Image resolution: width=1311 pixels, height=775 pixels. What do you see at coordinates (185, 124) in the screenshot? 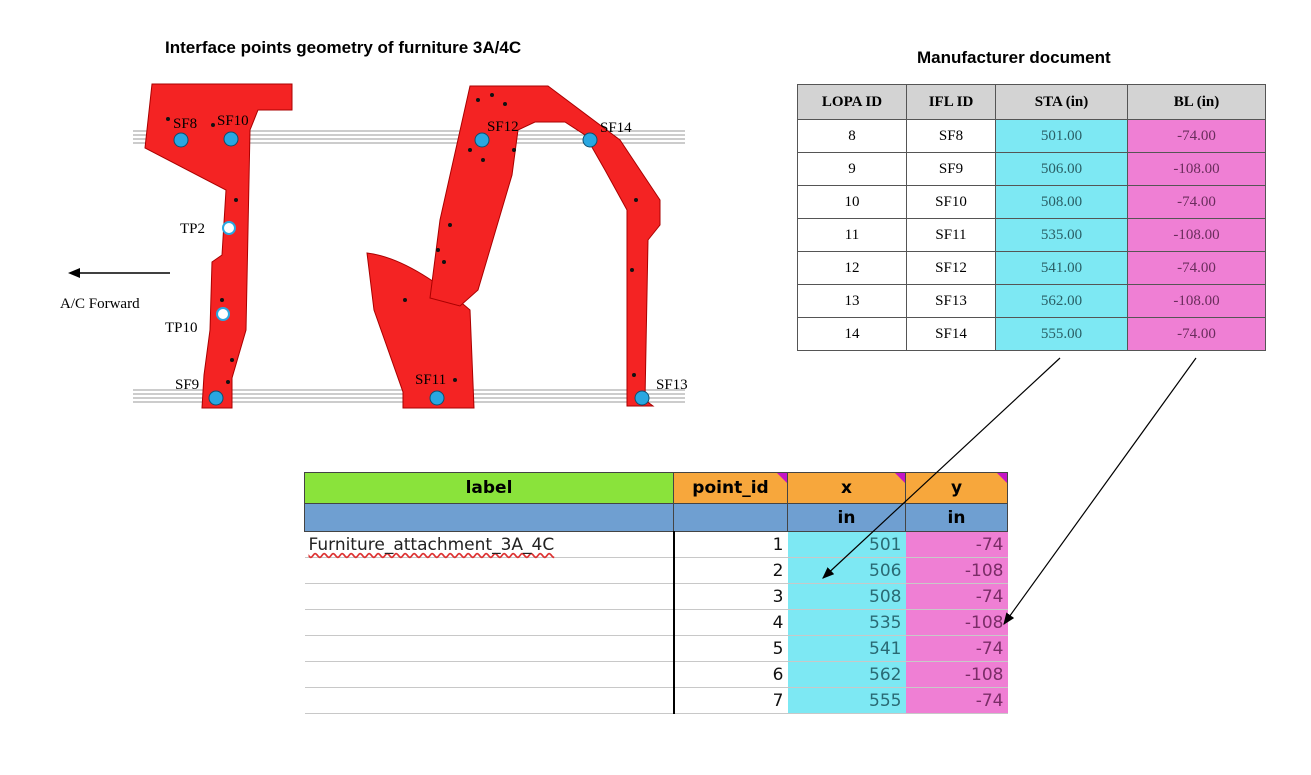
I see `point-label-sf8: SF8` at bounding box center [185, 124].